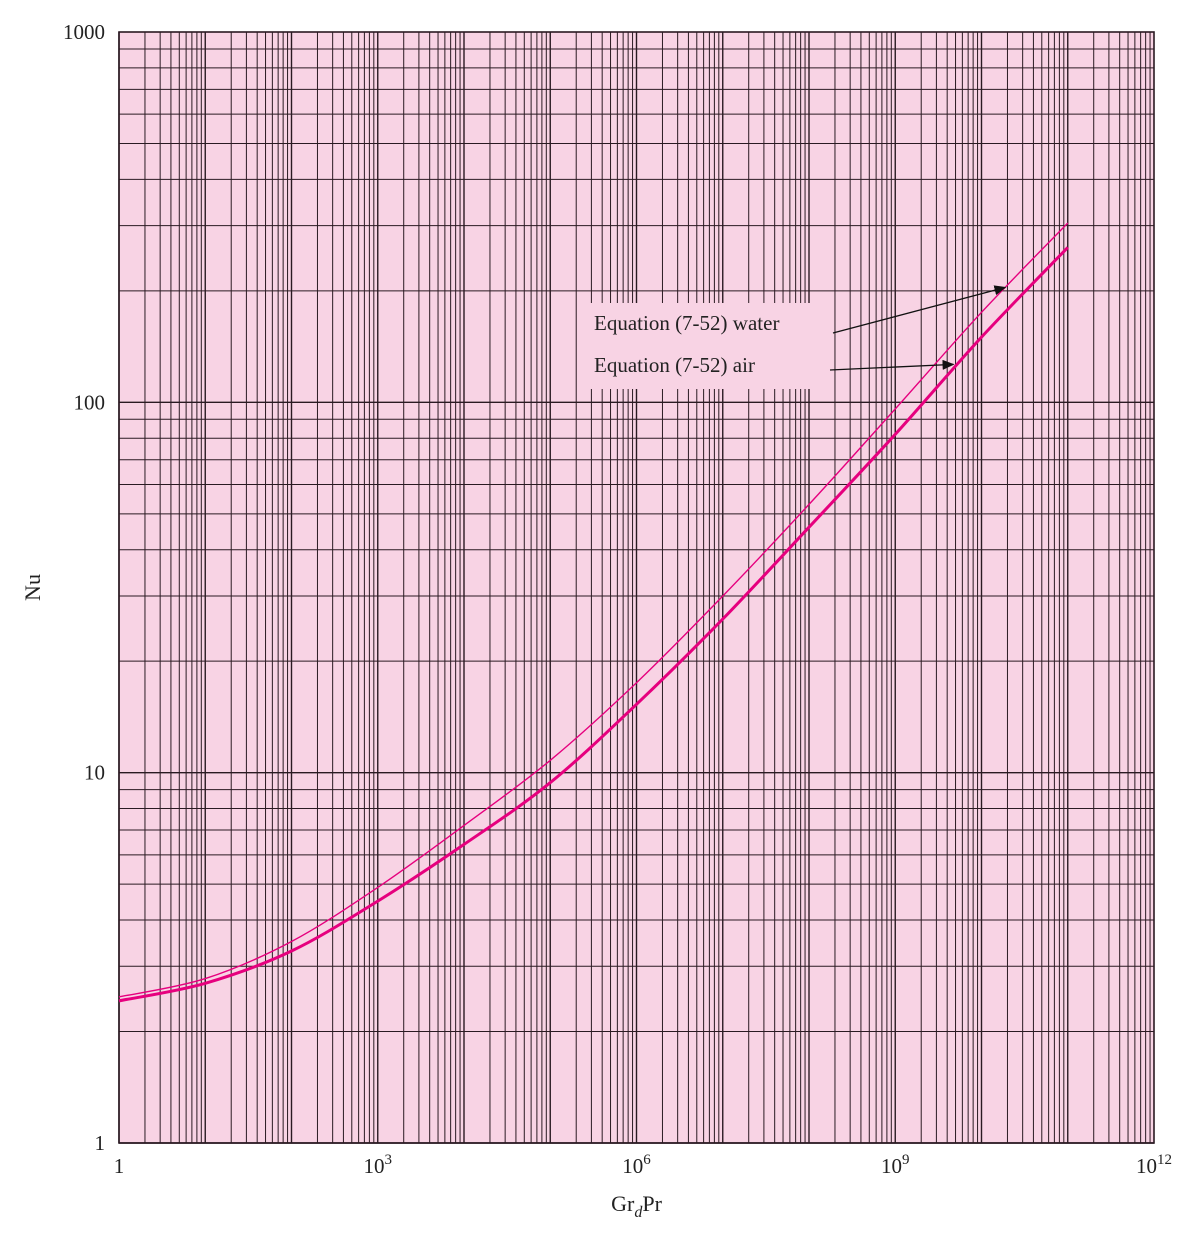 This screenshot has height=1251, width=1204. I want to click on y-tick-label: 1000, so click(84, 32).